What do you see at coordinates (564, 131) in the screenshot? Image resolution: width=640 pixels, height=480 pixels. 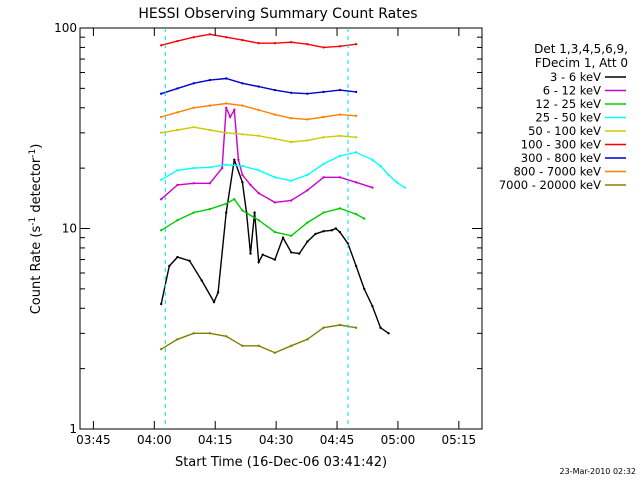 I see `legend-label-4: 50 - 100 keV` at bounding box center [564, 131].